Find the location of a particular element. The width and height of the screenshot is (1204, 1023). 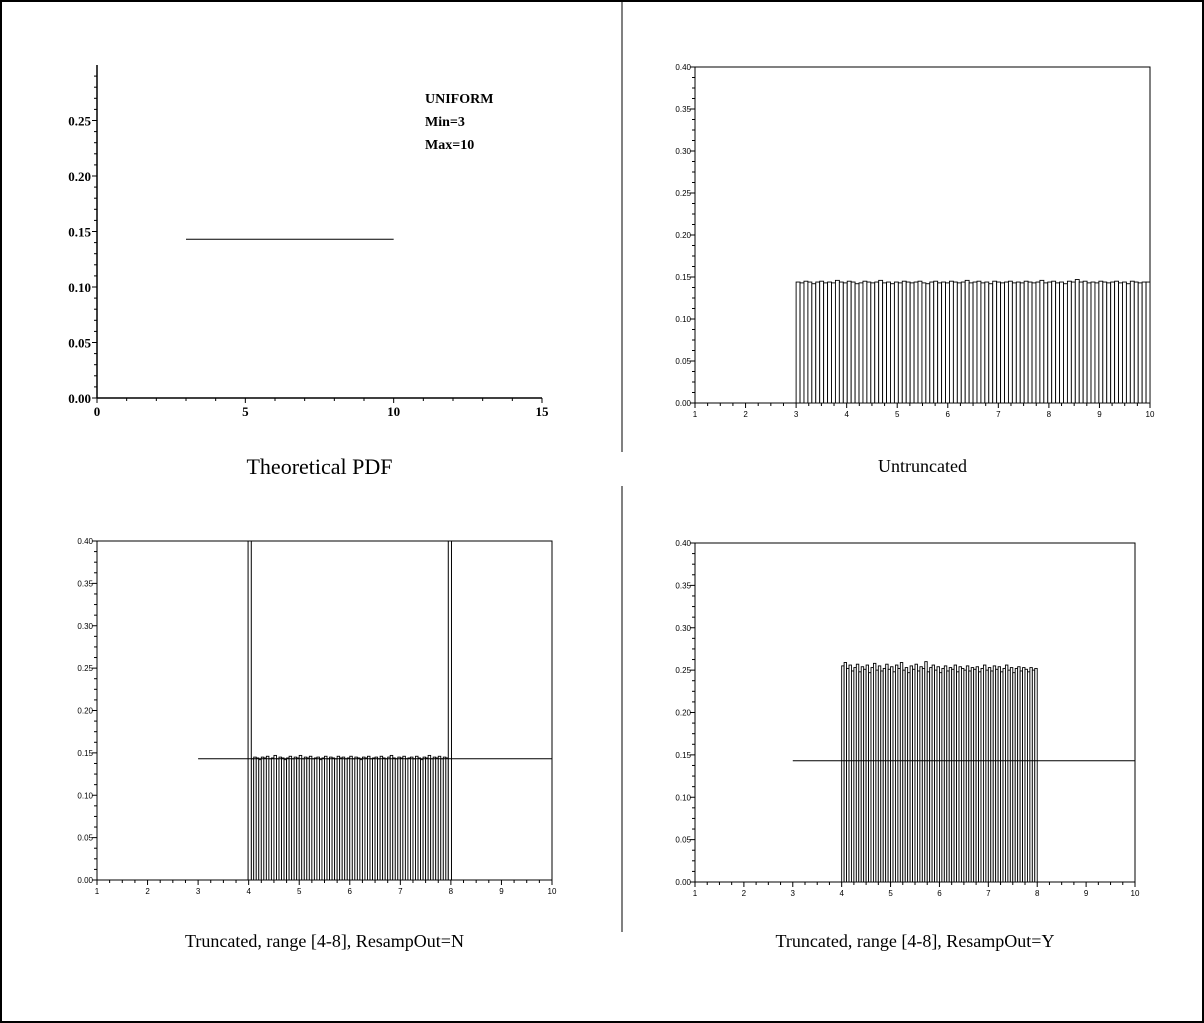

distribution-annotation: Max=10 is located at coordinates (449, 145).